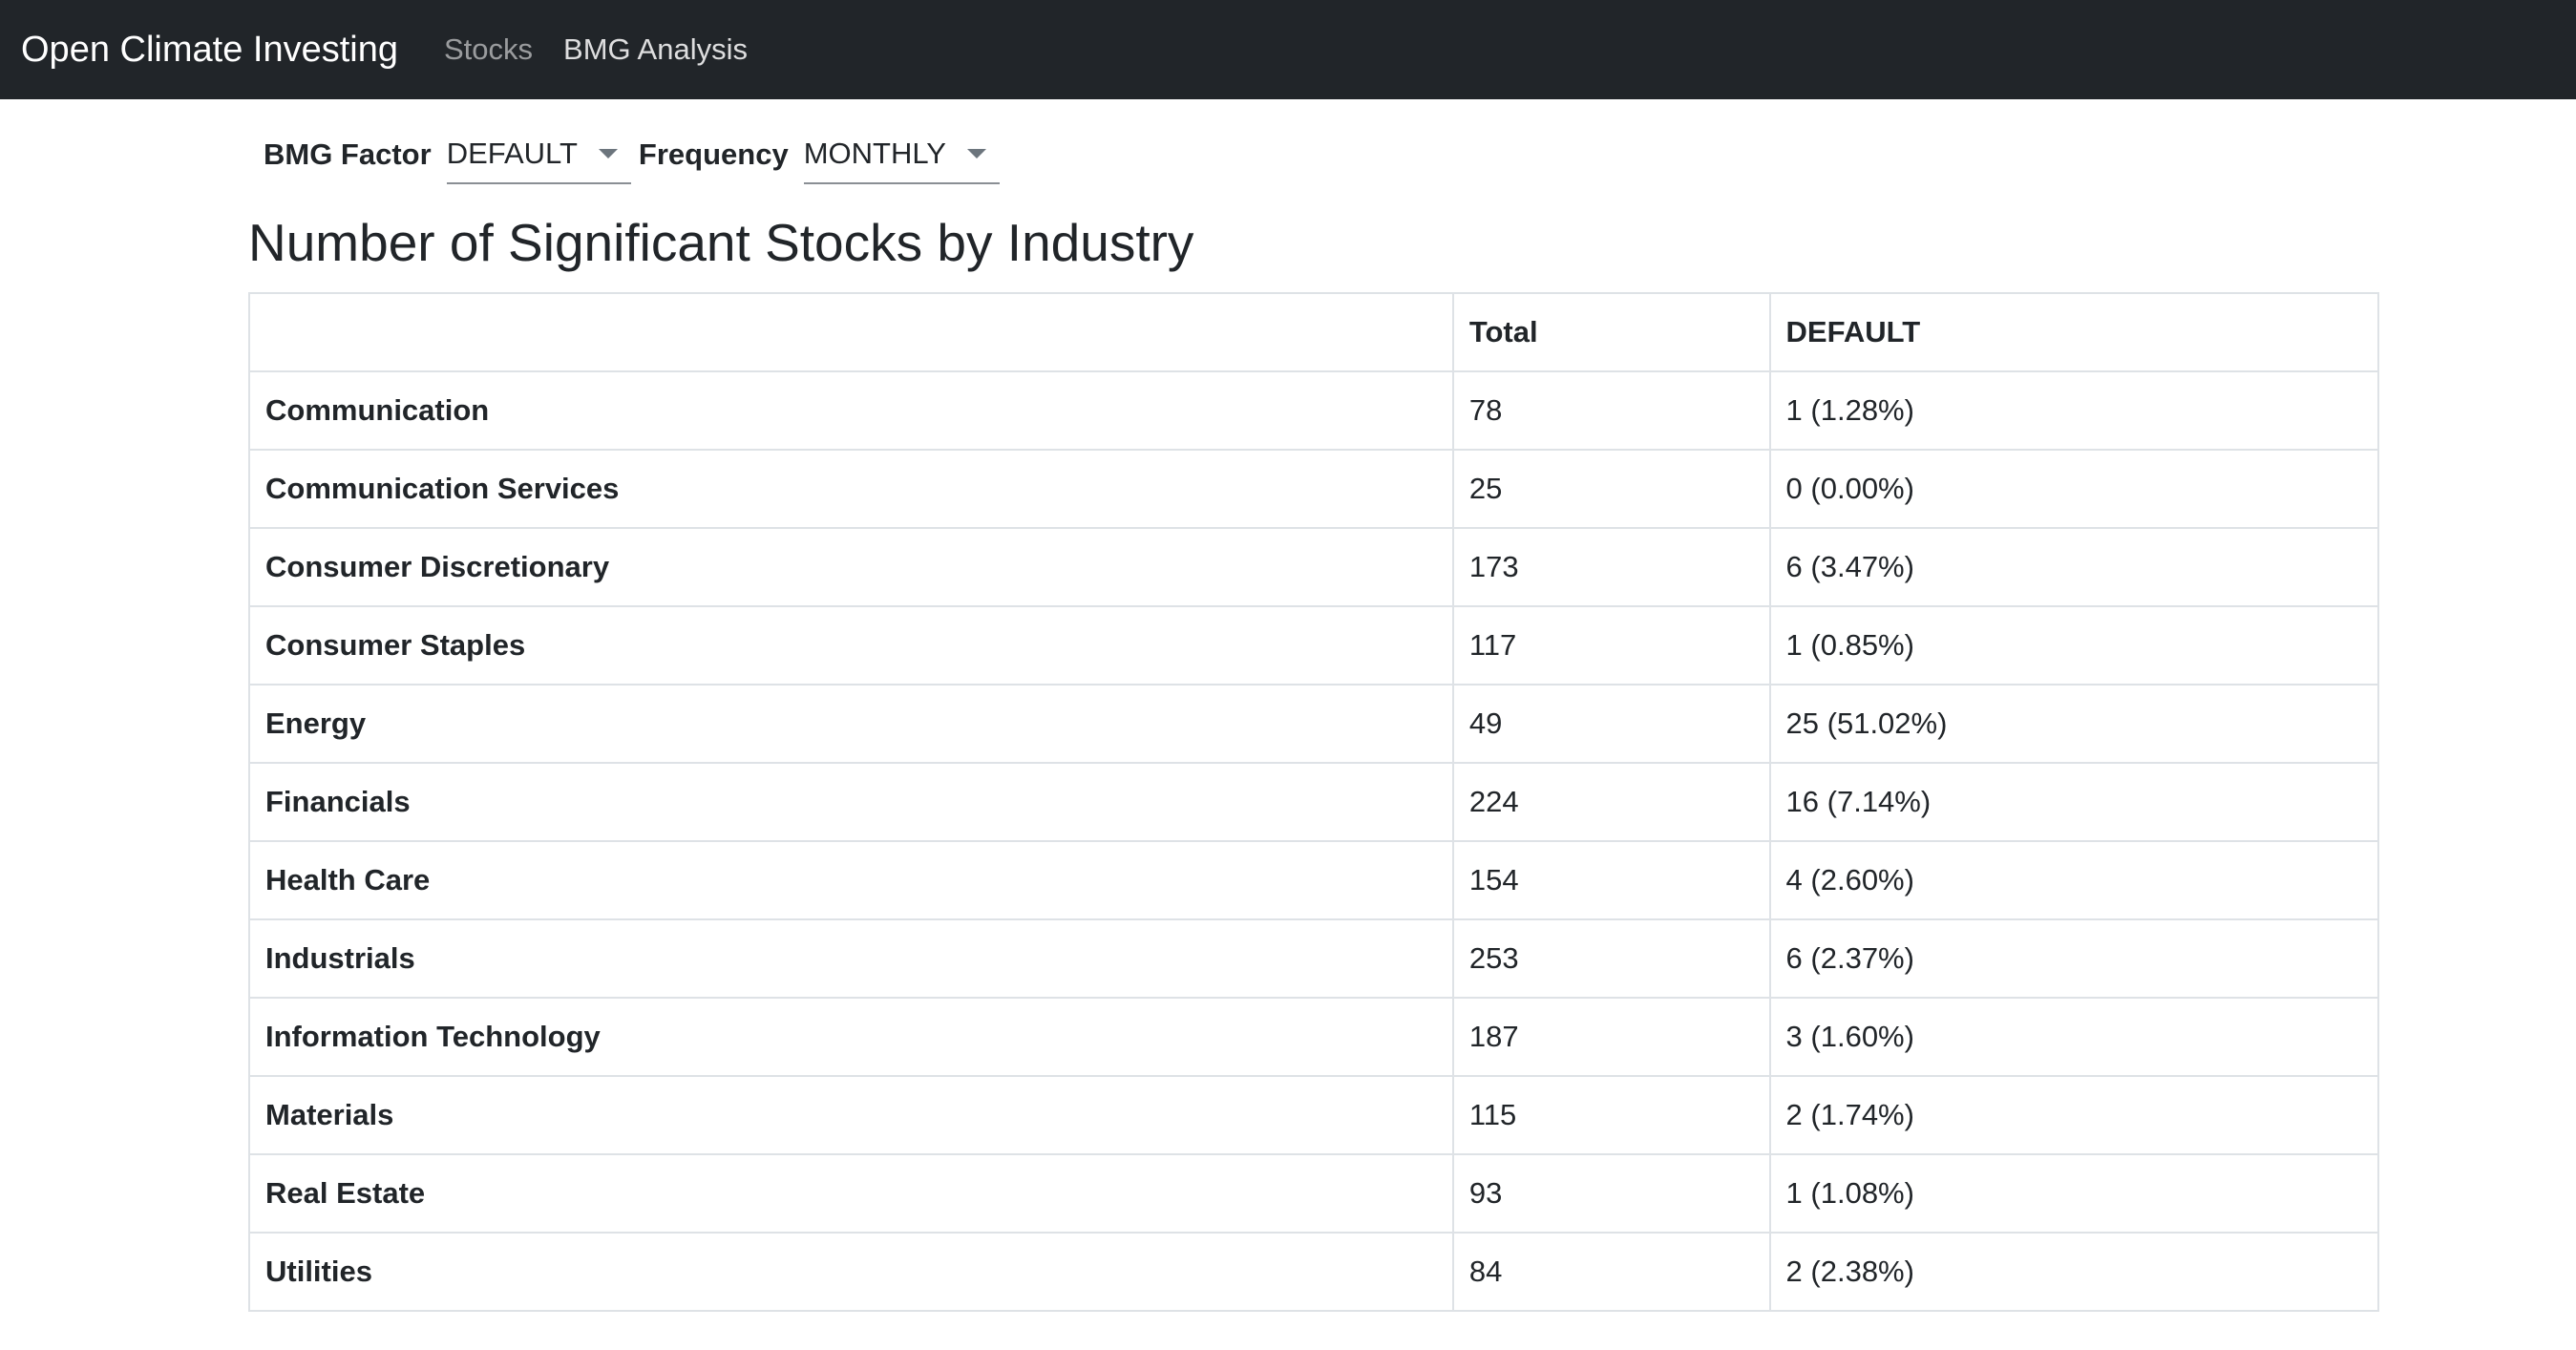 The image size is (2576, 1350). I want to click on brand-link: Open Climate Investing, so click(209, 49).